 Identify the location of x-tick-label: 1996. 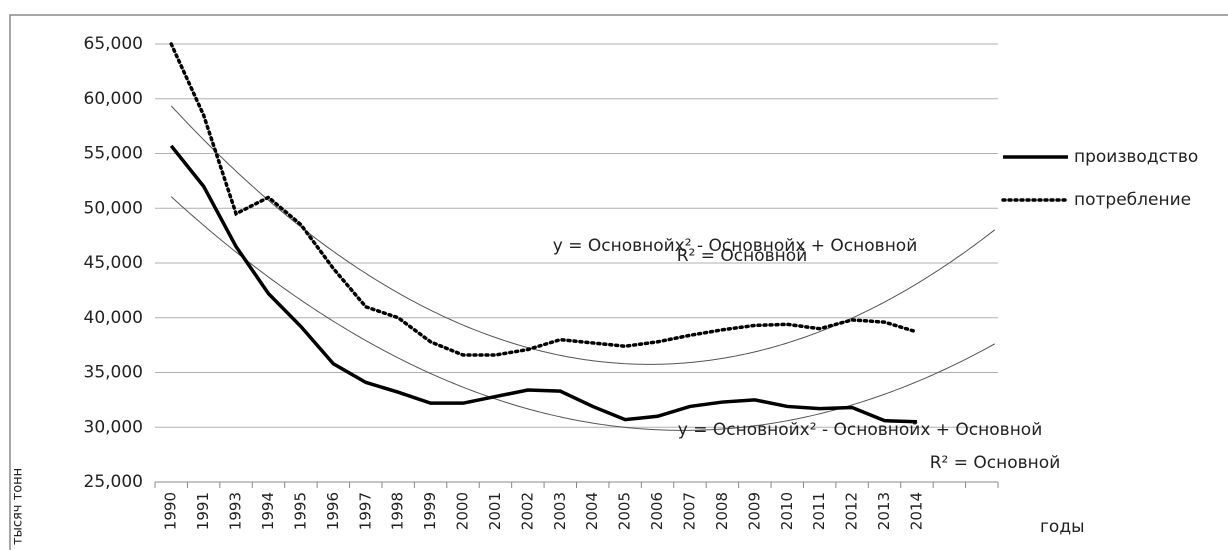
(333, 511).